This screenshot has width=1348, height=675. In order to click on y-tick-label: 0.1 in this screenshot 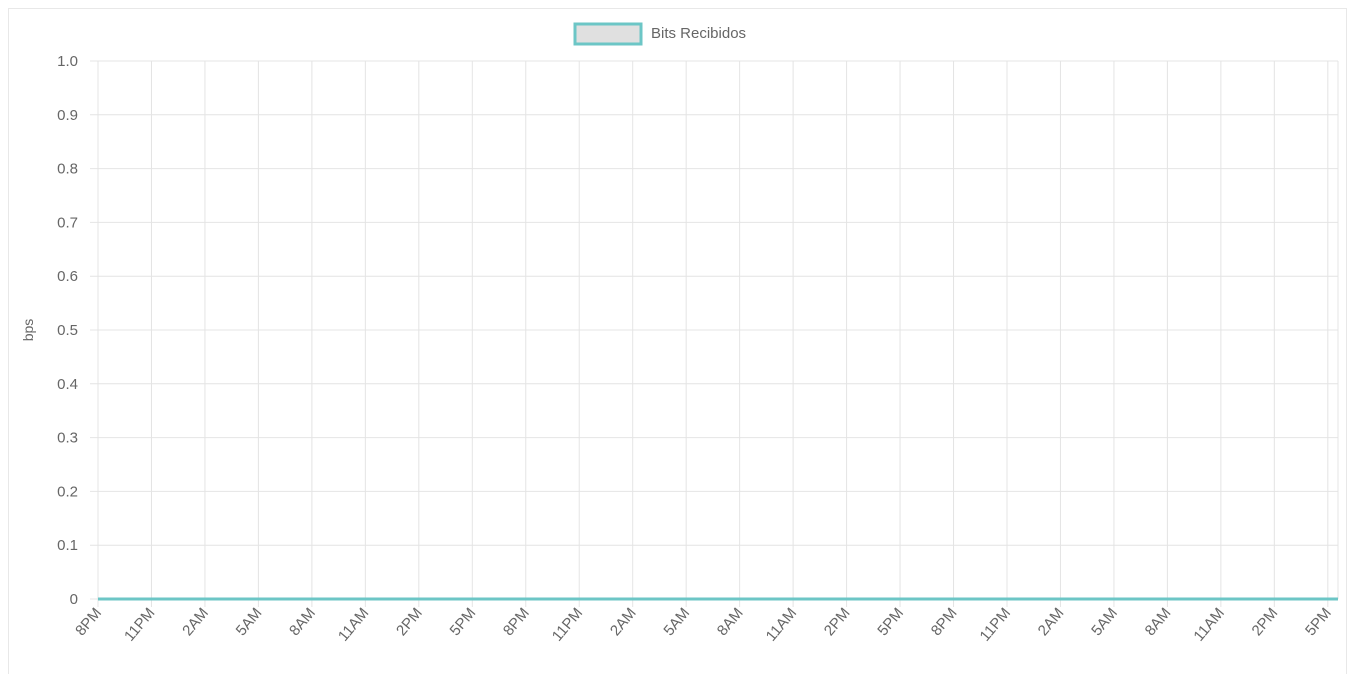, I will do `click(67, 545)`.